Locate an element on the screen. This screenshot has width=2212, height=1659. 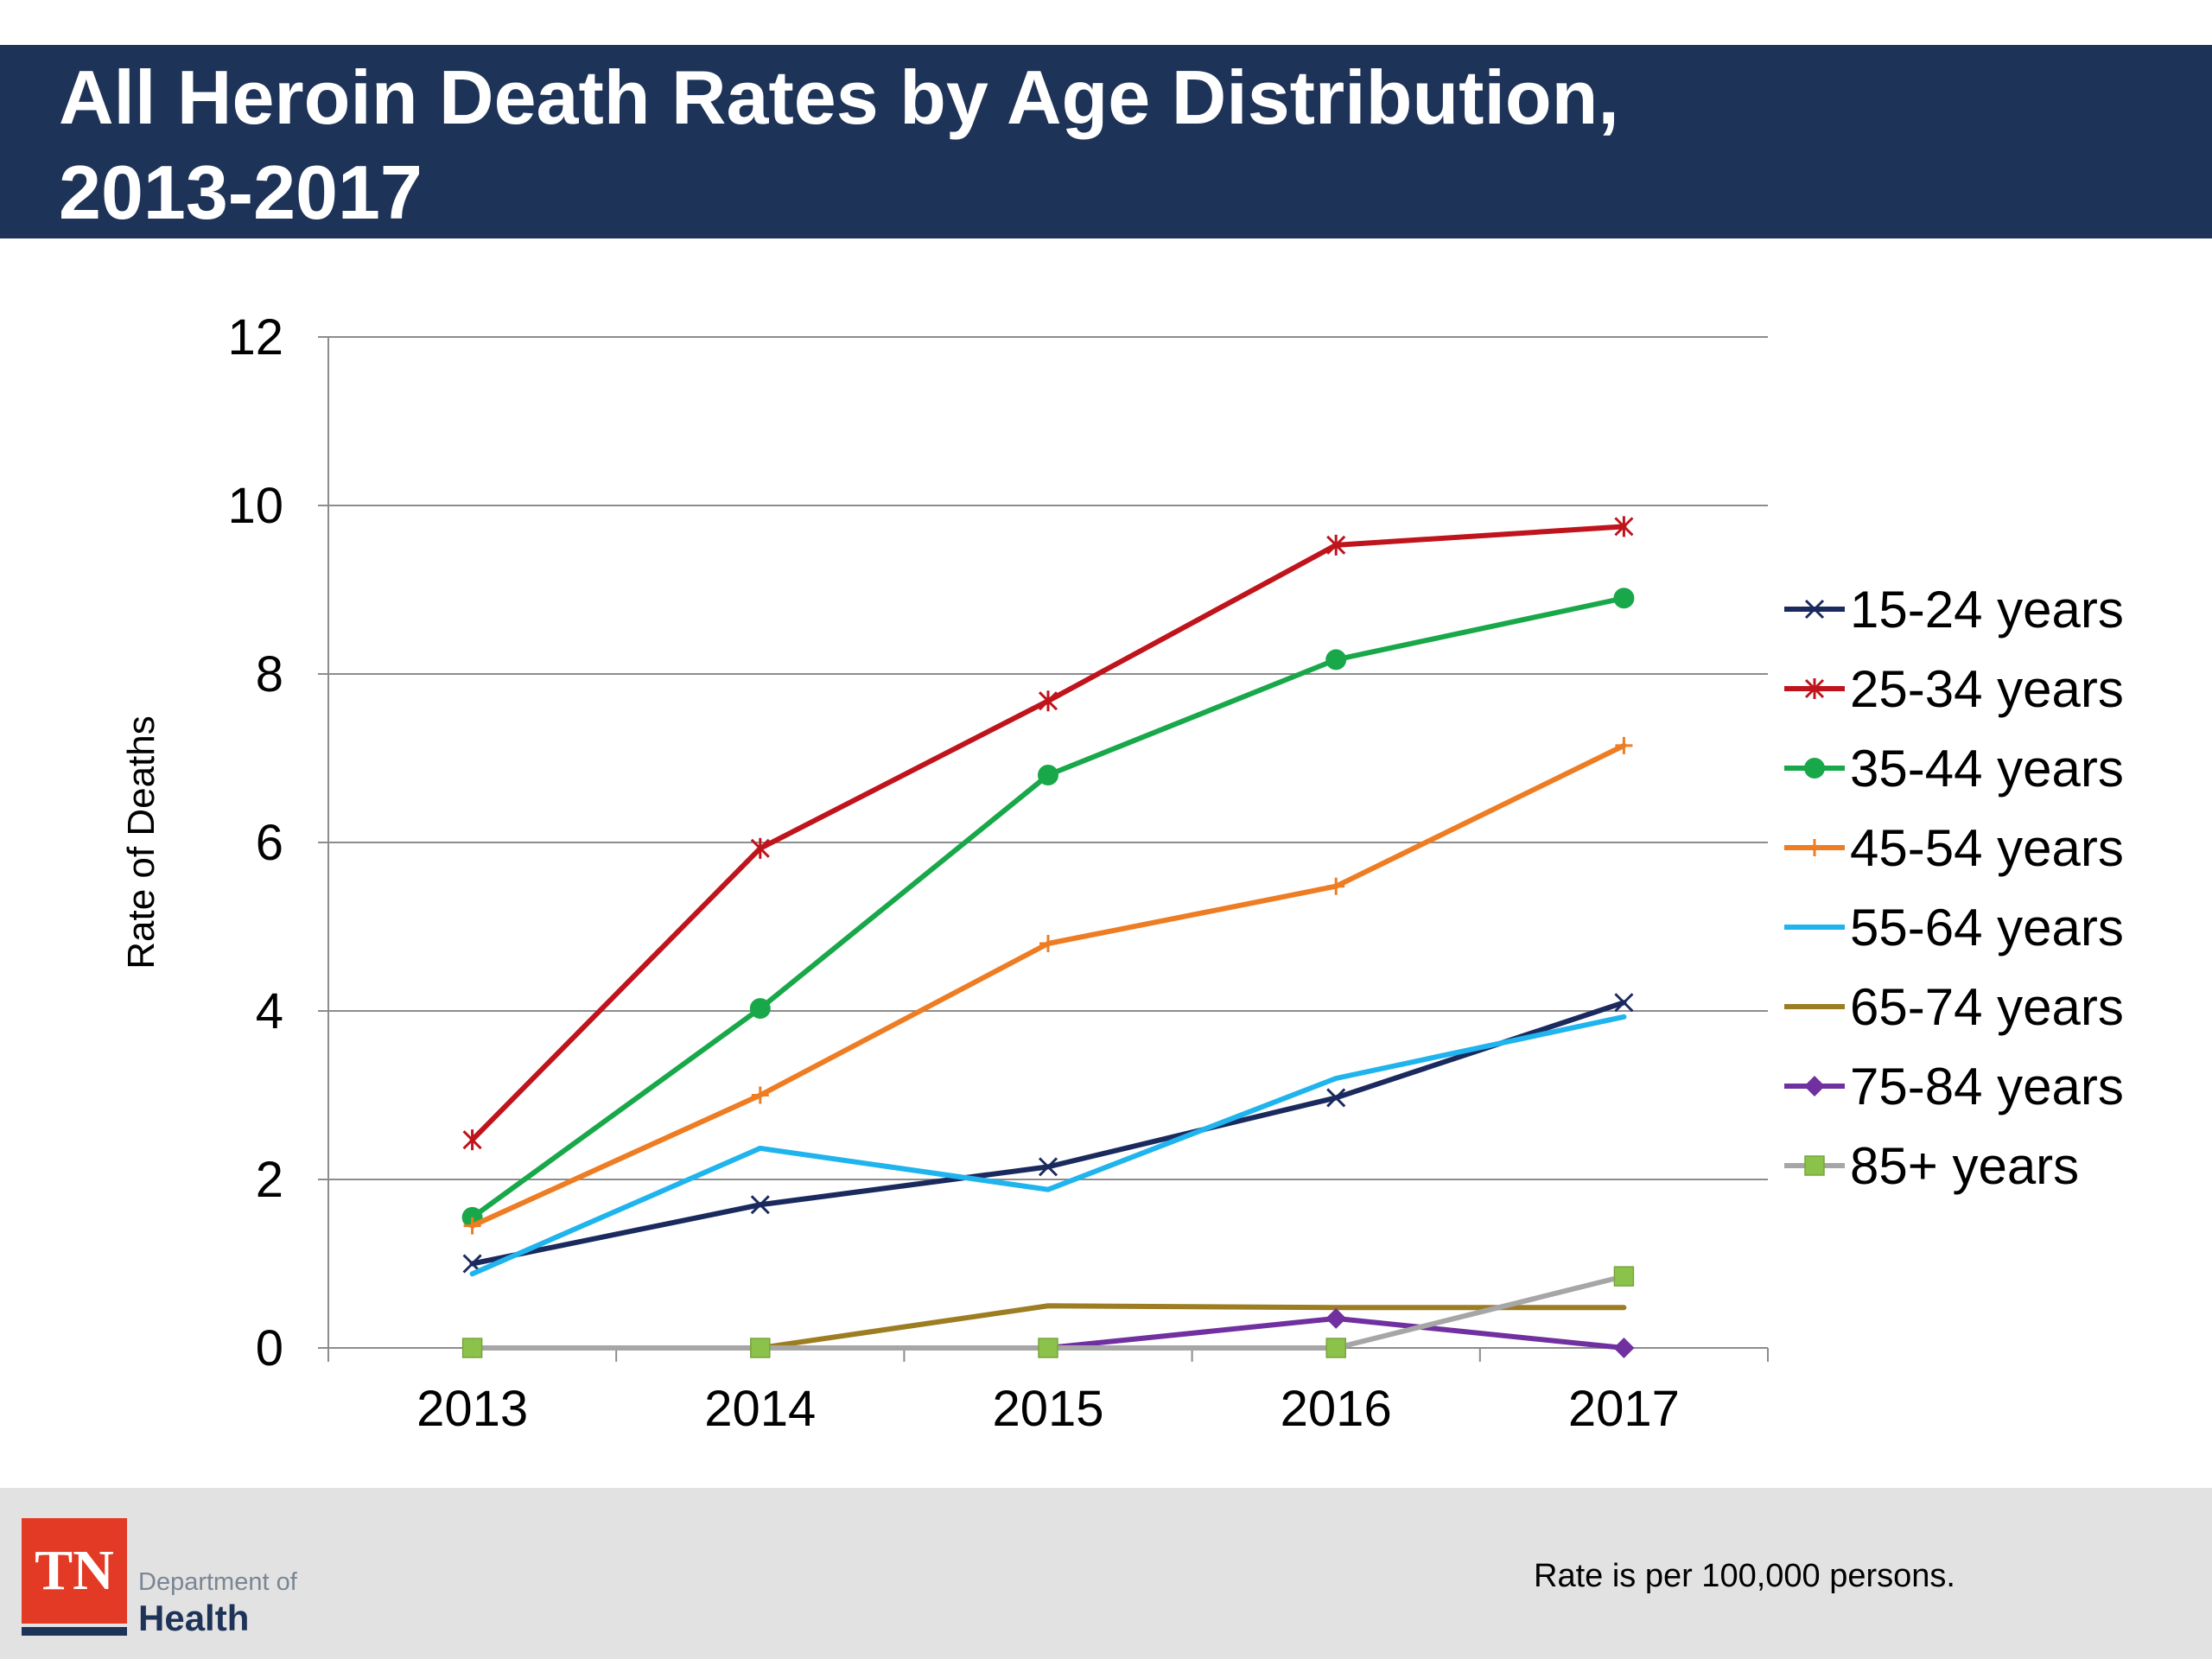
legend-label: 85+ years is located at coordinates (1964, 1166).